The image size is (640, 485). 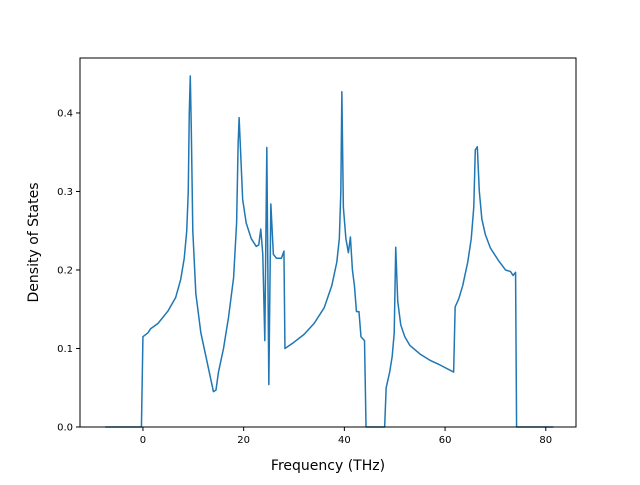 I want to click on y-tick-label: 0.4, so click(x=65, y=113).